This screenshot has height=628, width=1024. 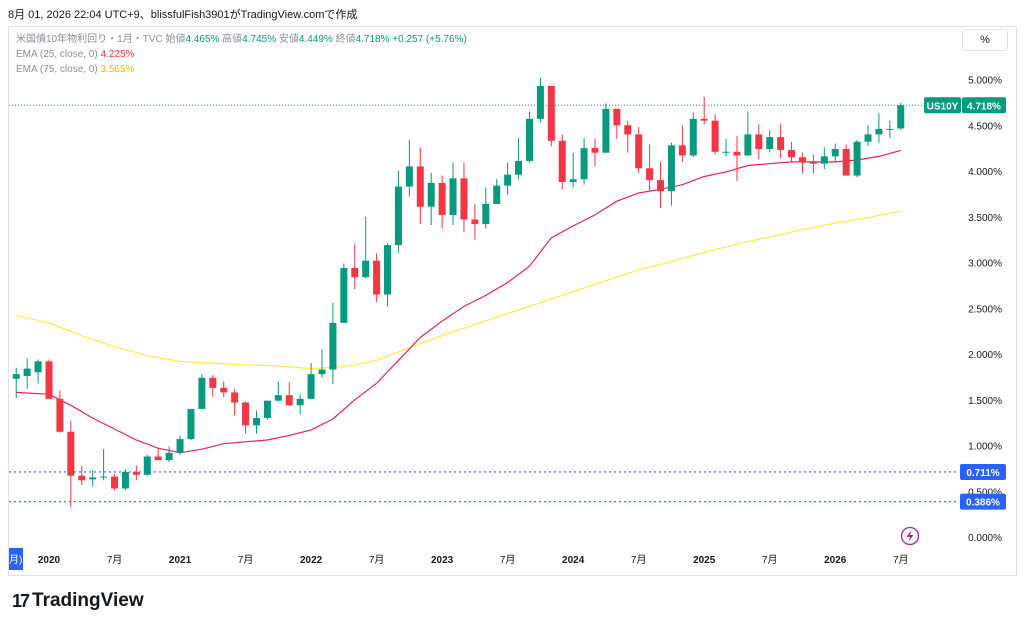 I want to click on tradingview-logo: 17 TradingView, so click(x=78, y=601).